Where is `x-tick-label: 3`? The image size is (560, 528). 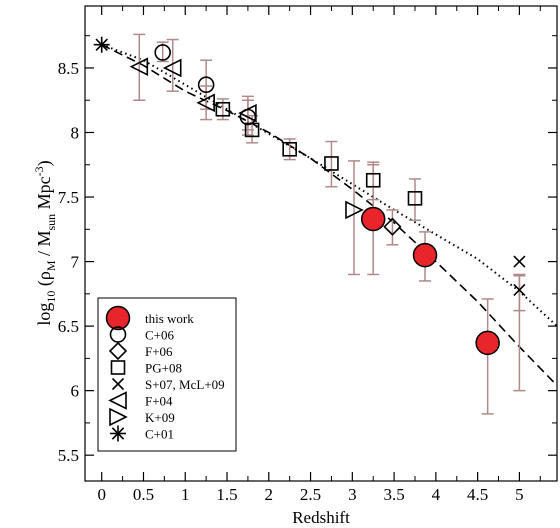
x-tick-label: 3 is located at coordinates (352, 494).